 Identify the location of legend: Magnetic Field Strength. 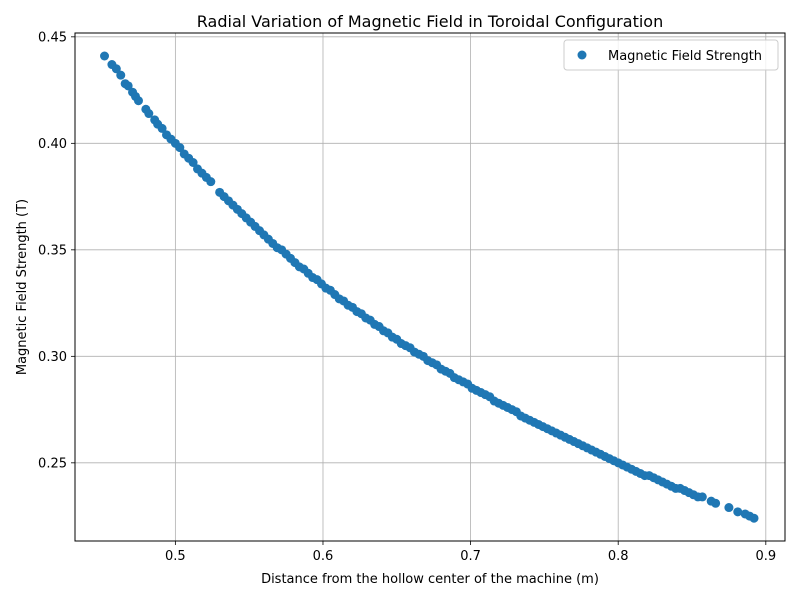
(671, 55).